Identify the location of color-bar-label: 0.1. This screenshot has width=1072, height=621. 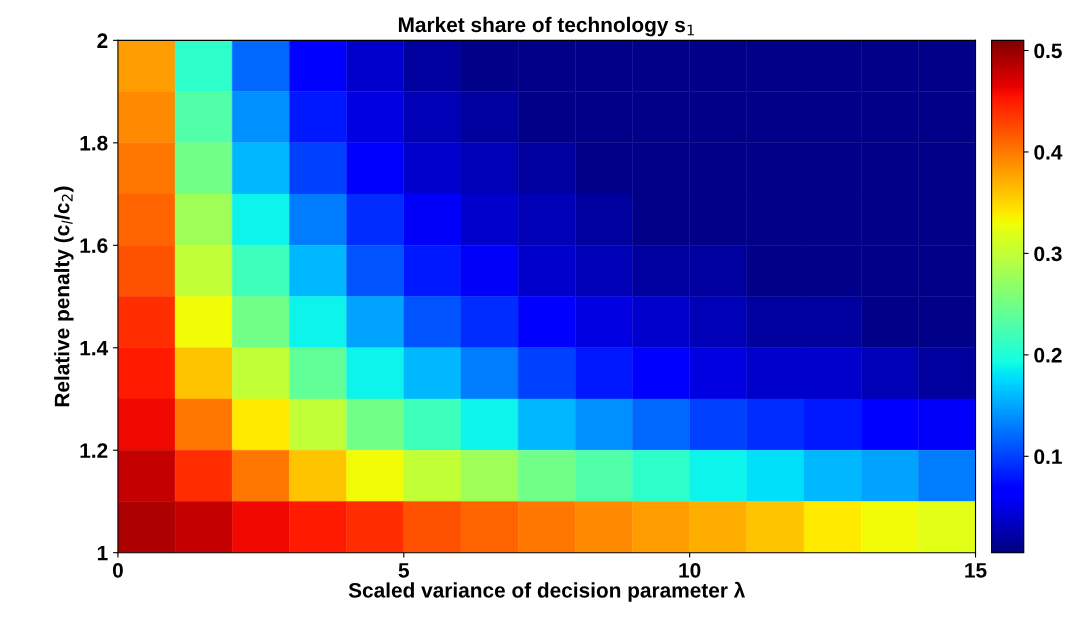
(1048, 457).